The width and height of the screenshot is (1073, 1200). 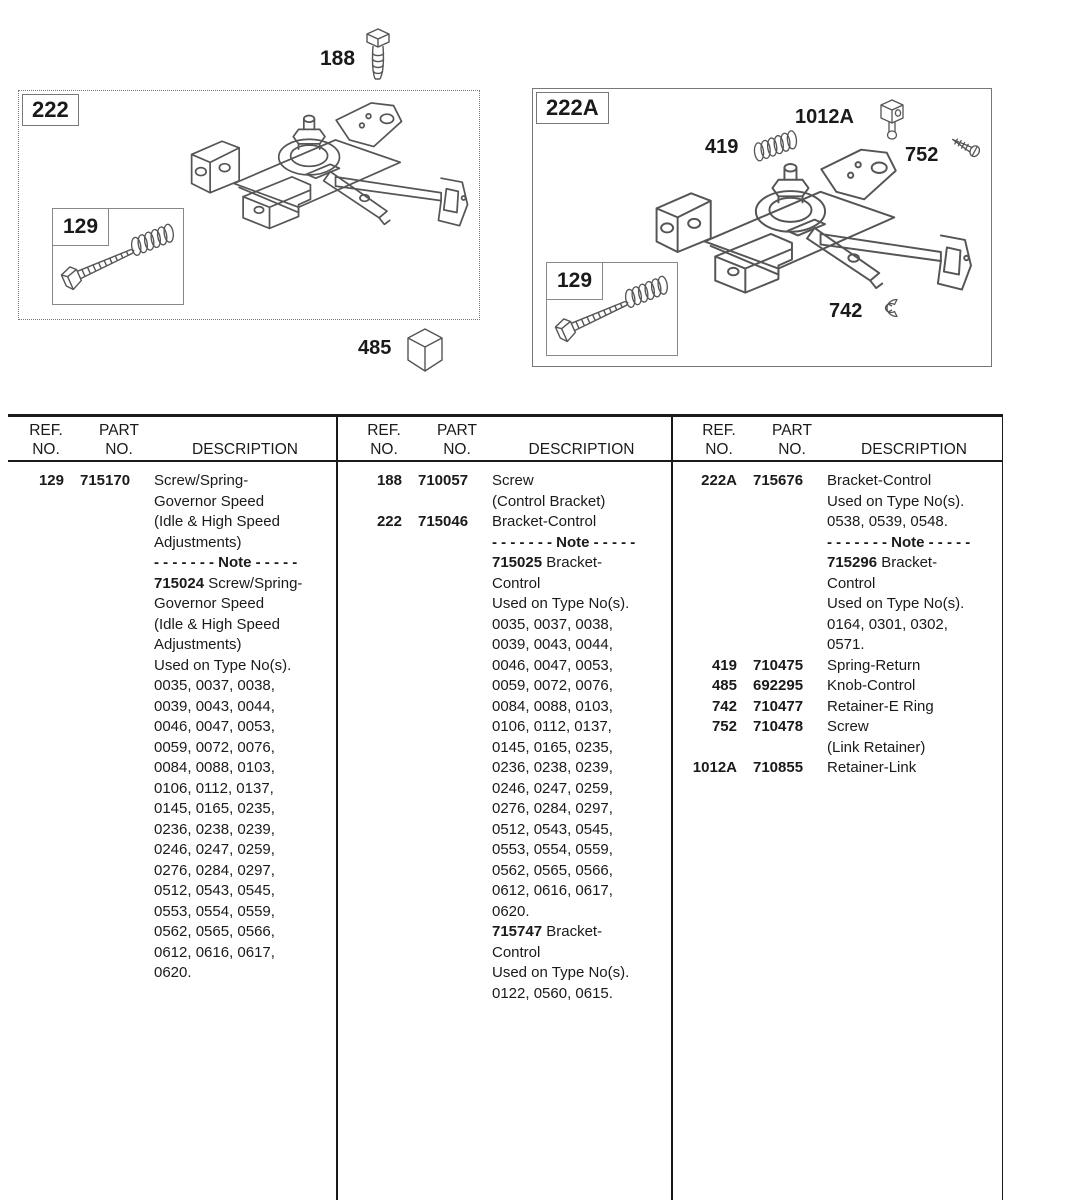 What do you see at coordinates (778, 706) in the screenshot?
I see `part-no: 710477` at bounding box center [778, 706].